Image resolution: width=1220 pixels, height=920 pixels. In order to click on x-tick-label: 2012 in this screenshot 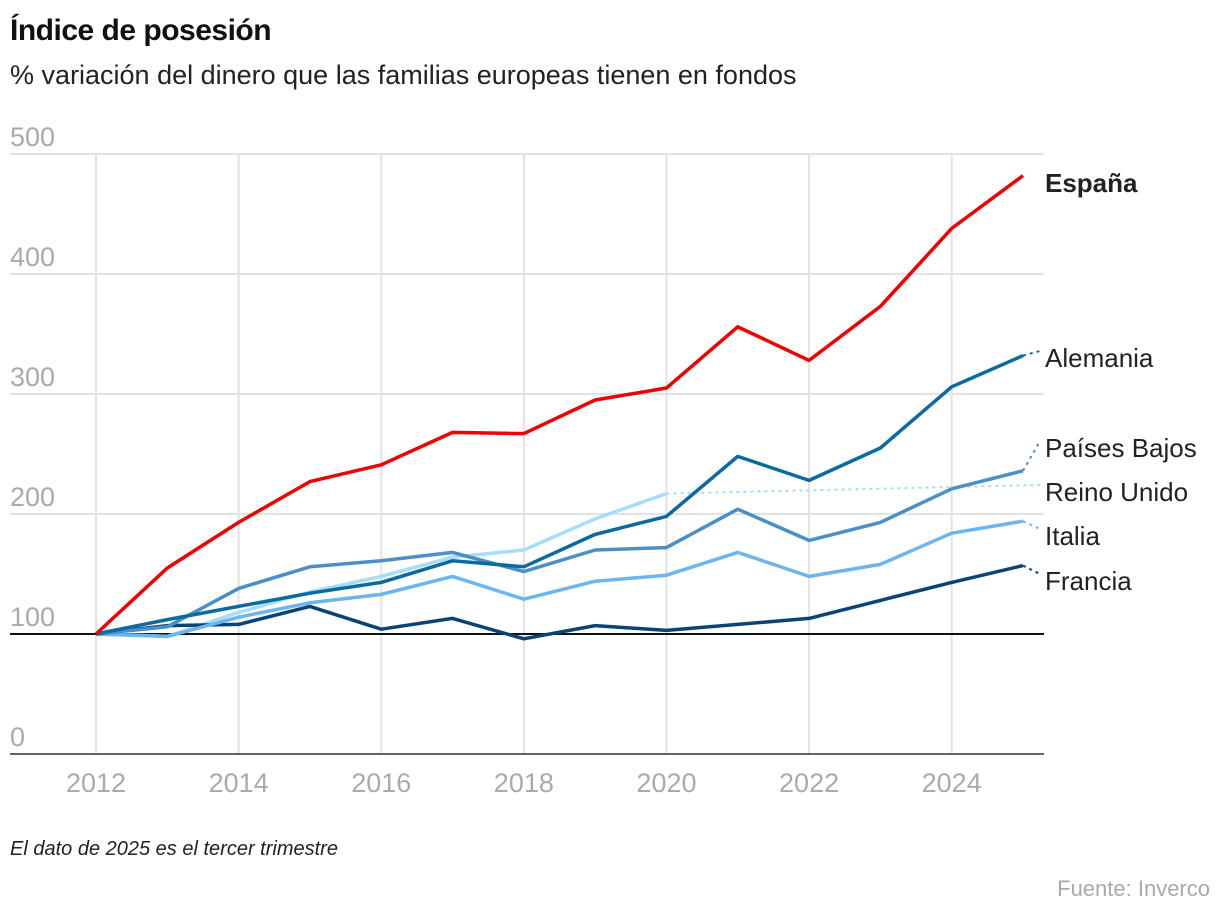, I will do `click(96, 783)`.